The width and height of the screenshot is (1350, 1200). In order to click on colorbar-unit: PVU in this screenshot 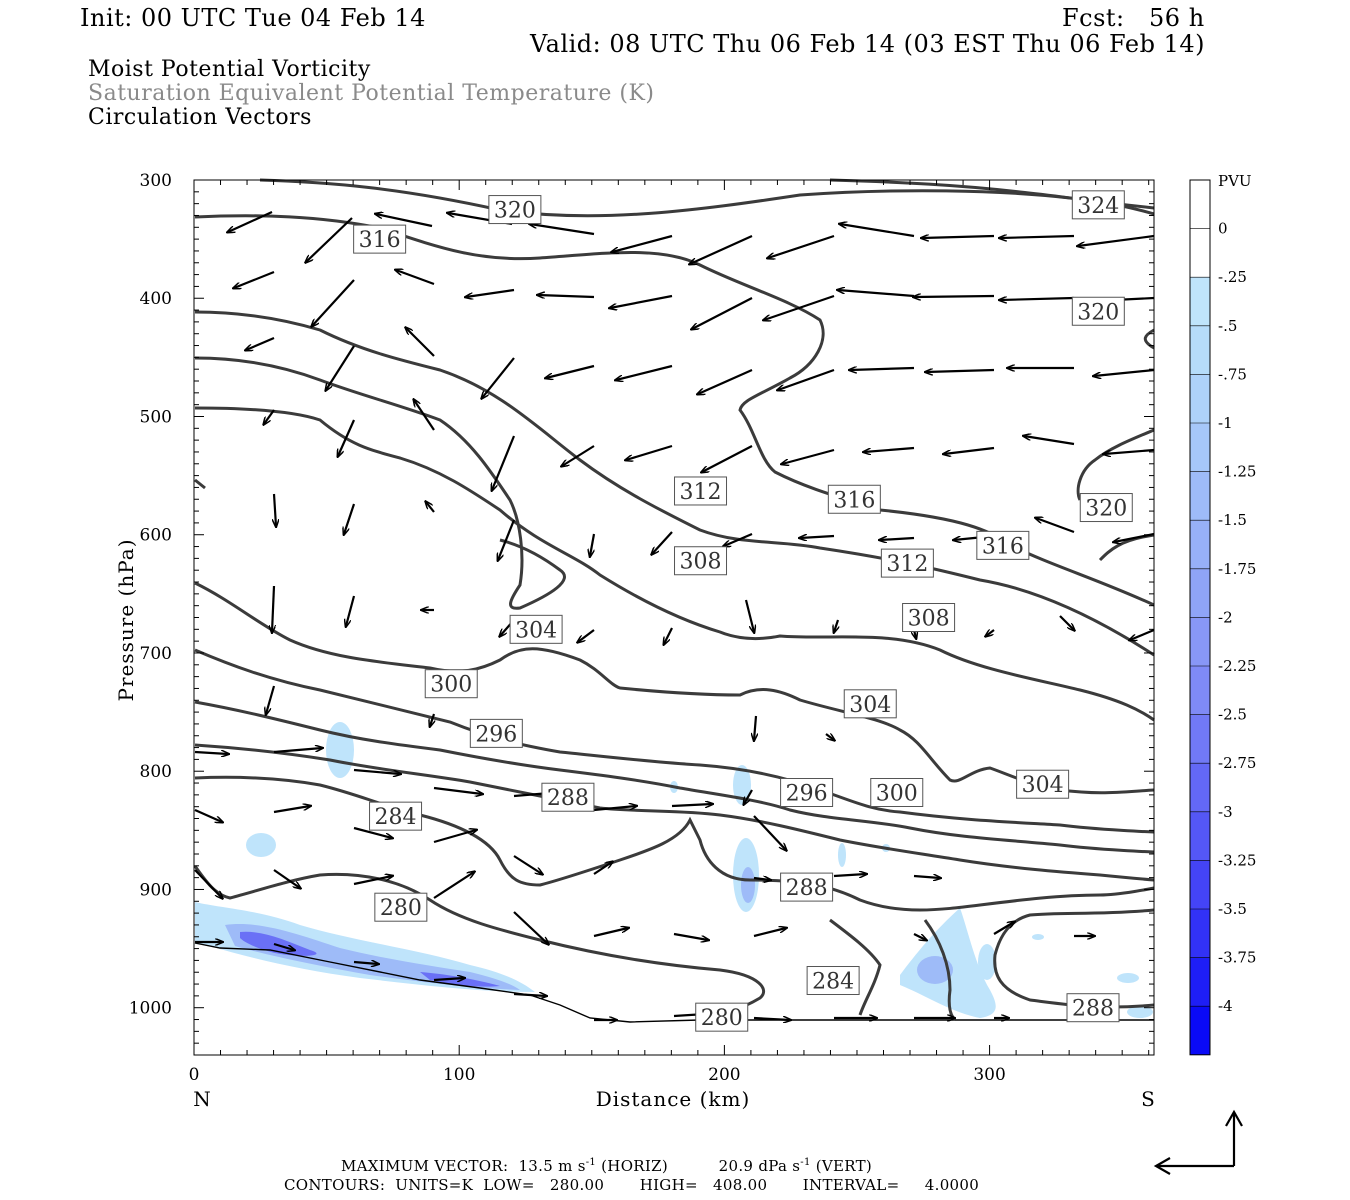, I will do `click(1235, 181)`.